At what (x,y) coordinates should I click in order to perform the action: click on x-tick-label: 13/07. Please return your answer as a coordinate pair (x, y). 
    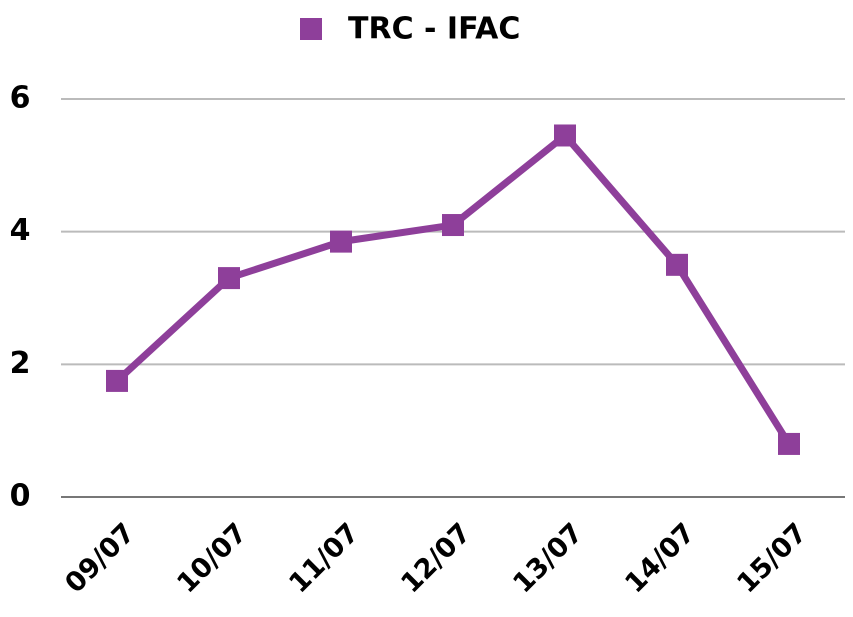
    Looking at the image, I should click on (548, 558).